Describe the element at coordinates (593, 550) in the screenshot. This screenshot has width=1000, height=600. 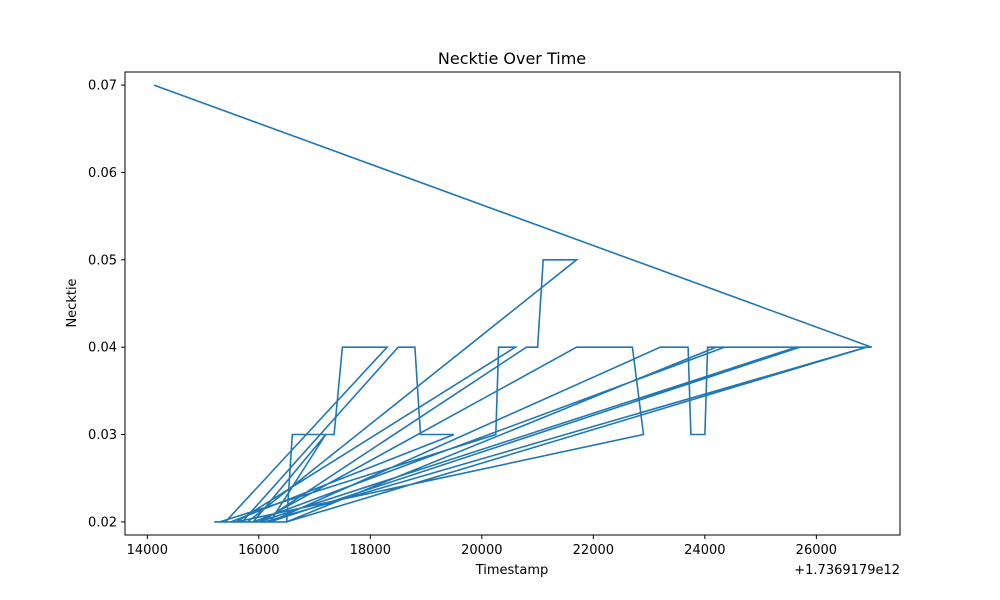
I see `x-tick-label: 22000` at that location.